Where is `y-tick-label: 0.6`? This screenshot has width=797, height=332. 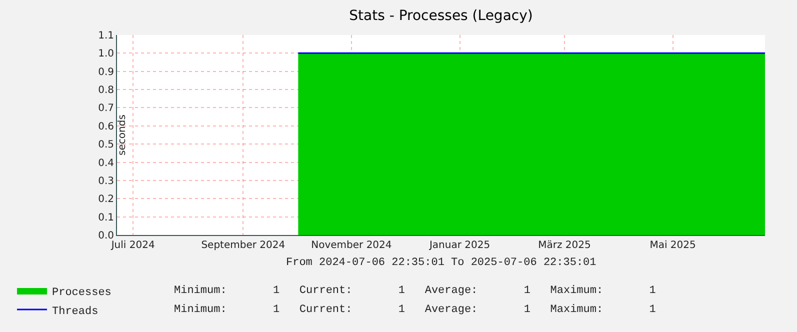 y-tick-label: 0.6 is located at coordinates (106, 126).